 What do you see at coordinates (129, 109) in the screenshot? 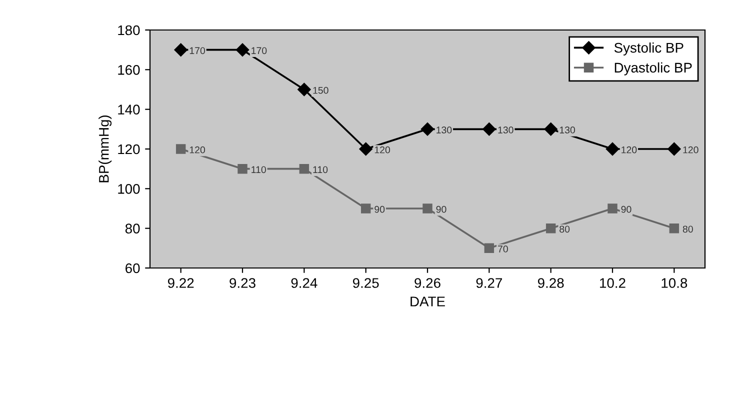
I see `y-tick-label: 140` at bounding box center [129, 109].